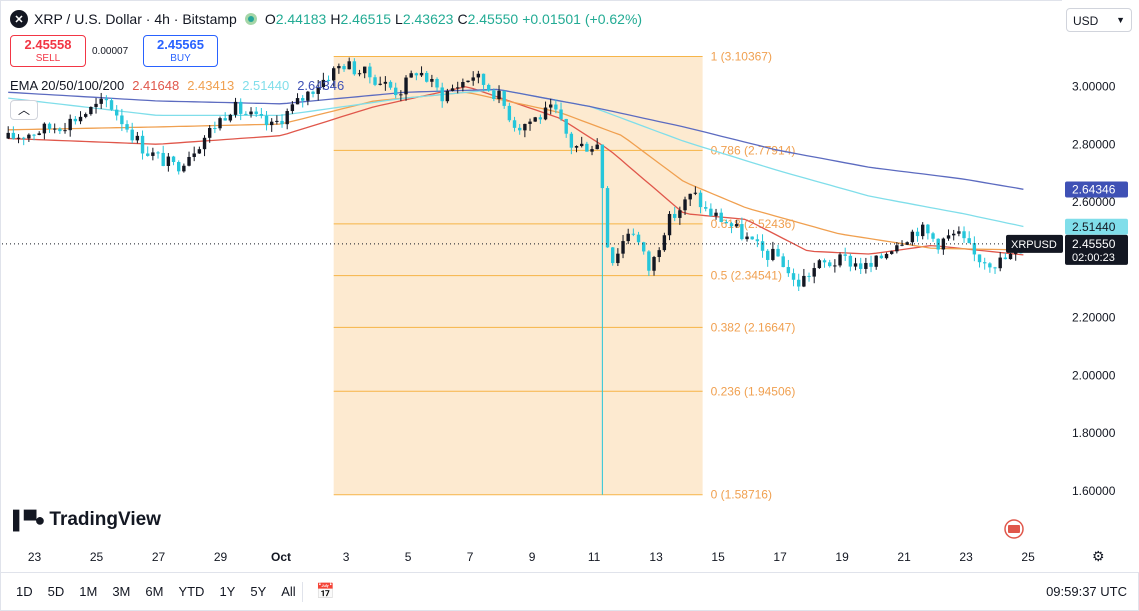 This screenshot has width=1139, height=611. I want to click on utc-clock: 09:59:37 UTC, so click(1086, 591).